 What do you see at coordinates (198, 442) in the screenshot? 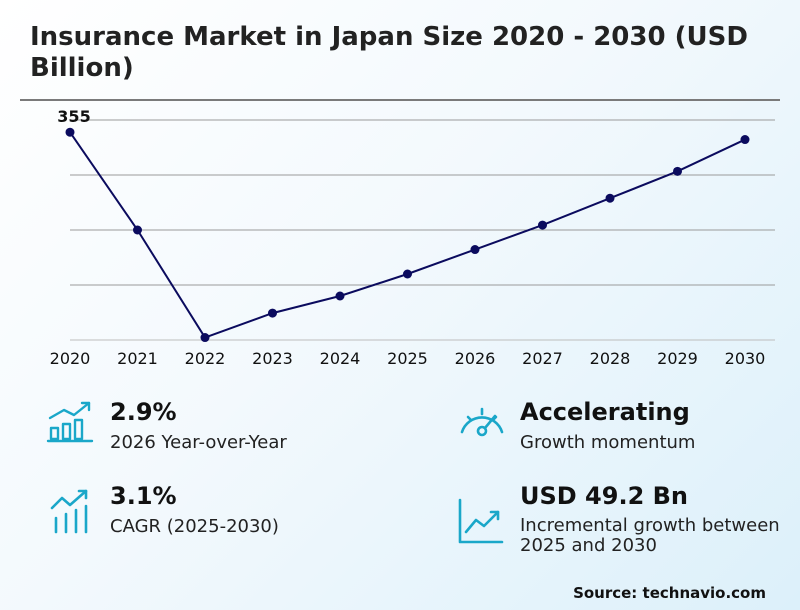
I see `stat-label: 2026 Year-over-Year` at bounding box center [198, 442].